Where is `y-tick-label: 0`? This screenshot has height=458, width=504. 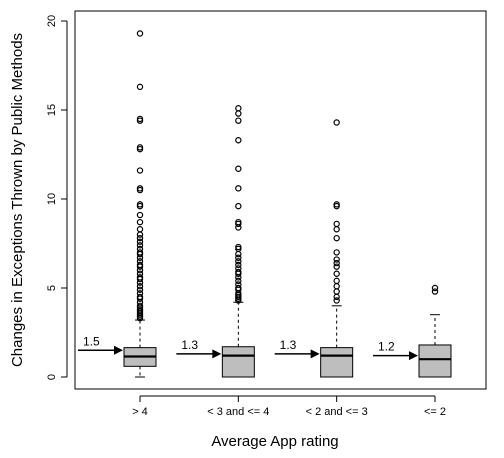 y-tick-label: 0 is located at coordinates (52, 377).